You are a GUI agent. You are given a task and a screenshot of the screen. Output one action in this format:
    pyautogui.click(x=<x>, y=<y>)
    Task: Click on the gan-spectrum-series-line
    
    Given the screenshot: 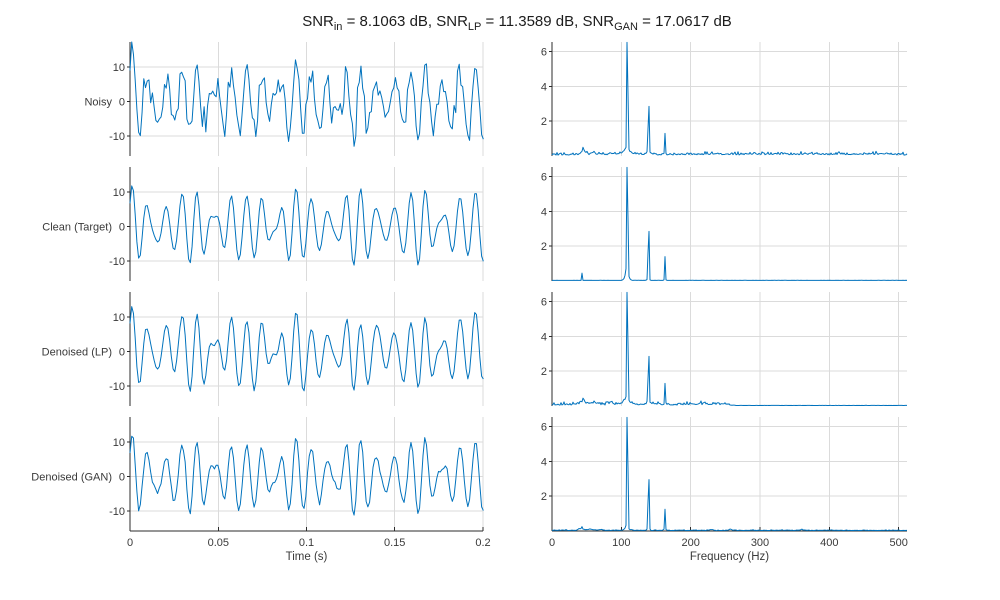 What is the action you would take?
    pyautogui.click(x=729, y=474)
    